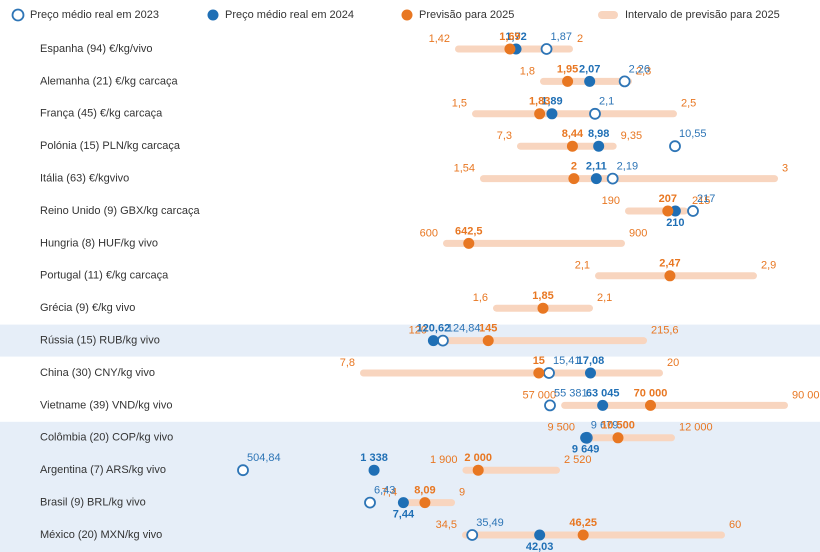 This screenshot has width=820, height=552. Describe the element at coordinates (586, 450) in the screenshot. I see `value-label: 9 649` at that location.